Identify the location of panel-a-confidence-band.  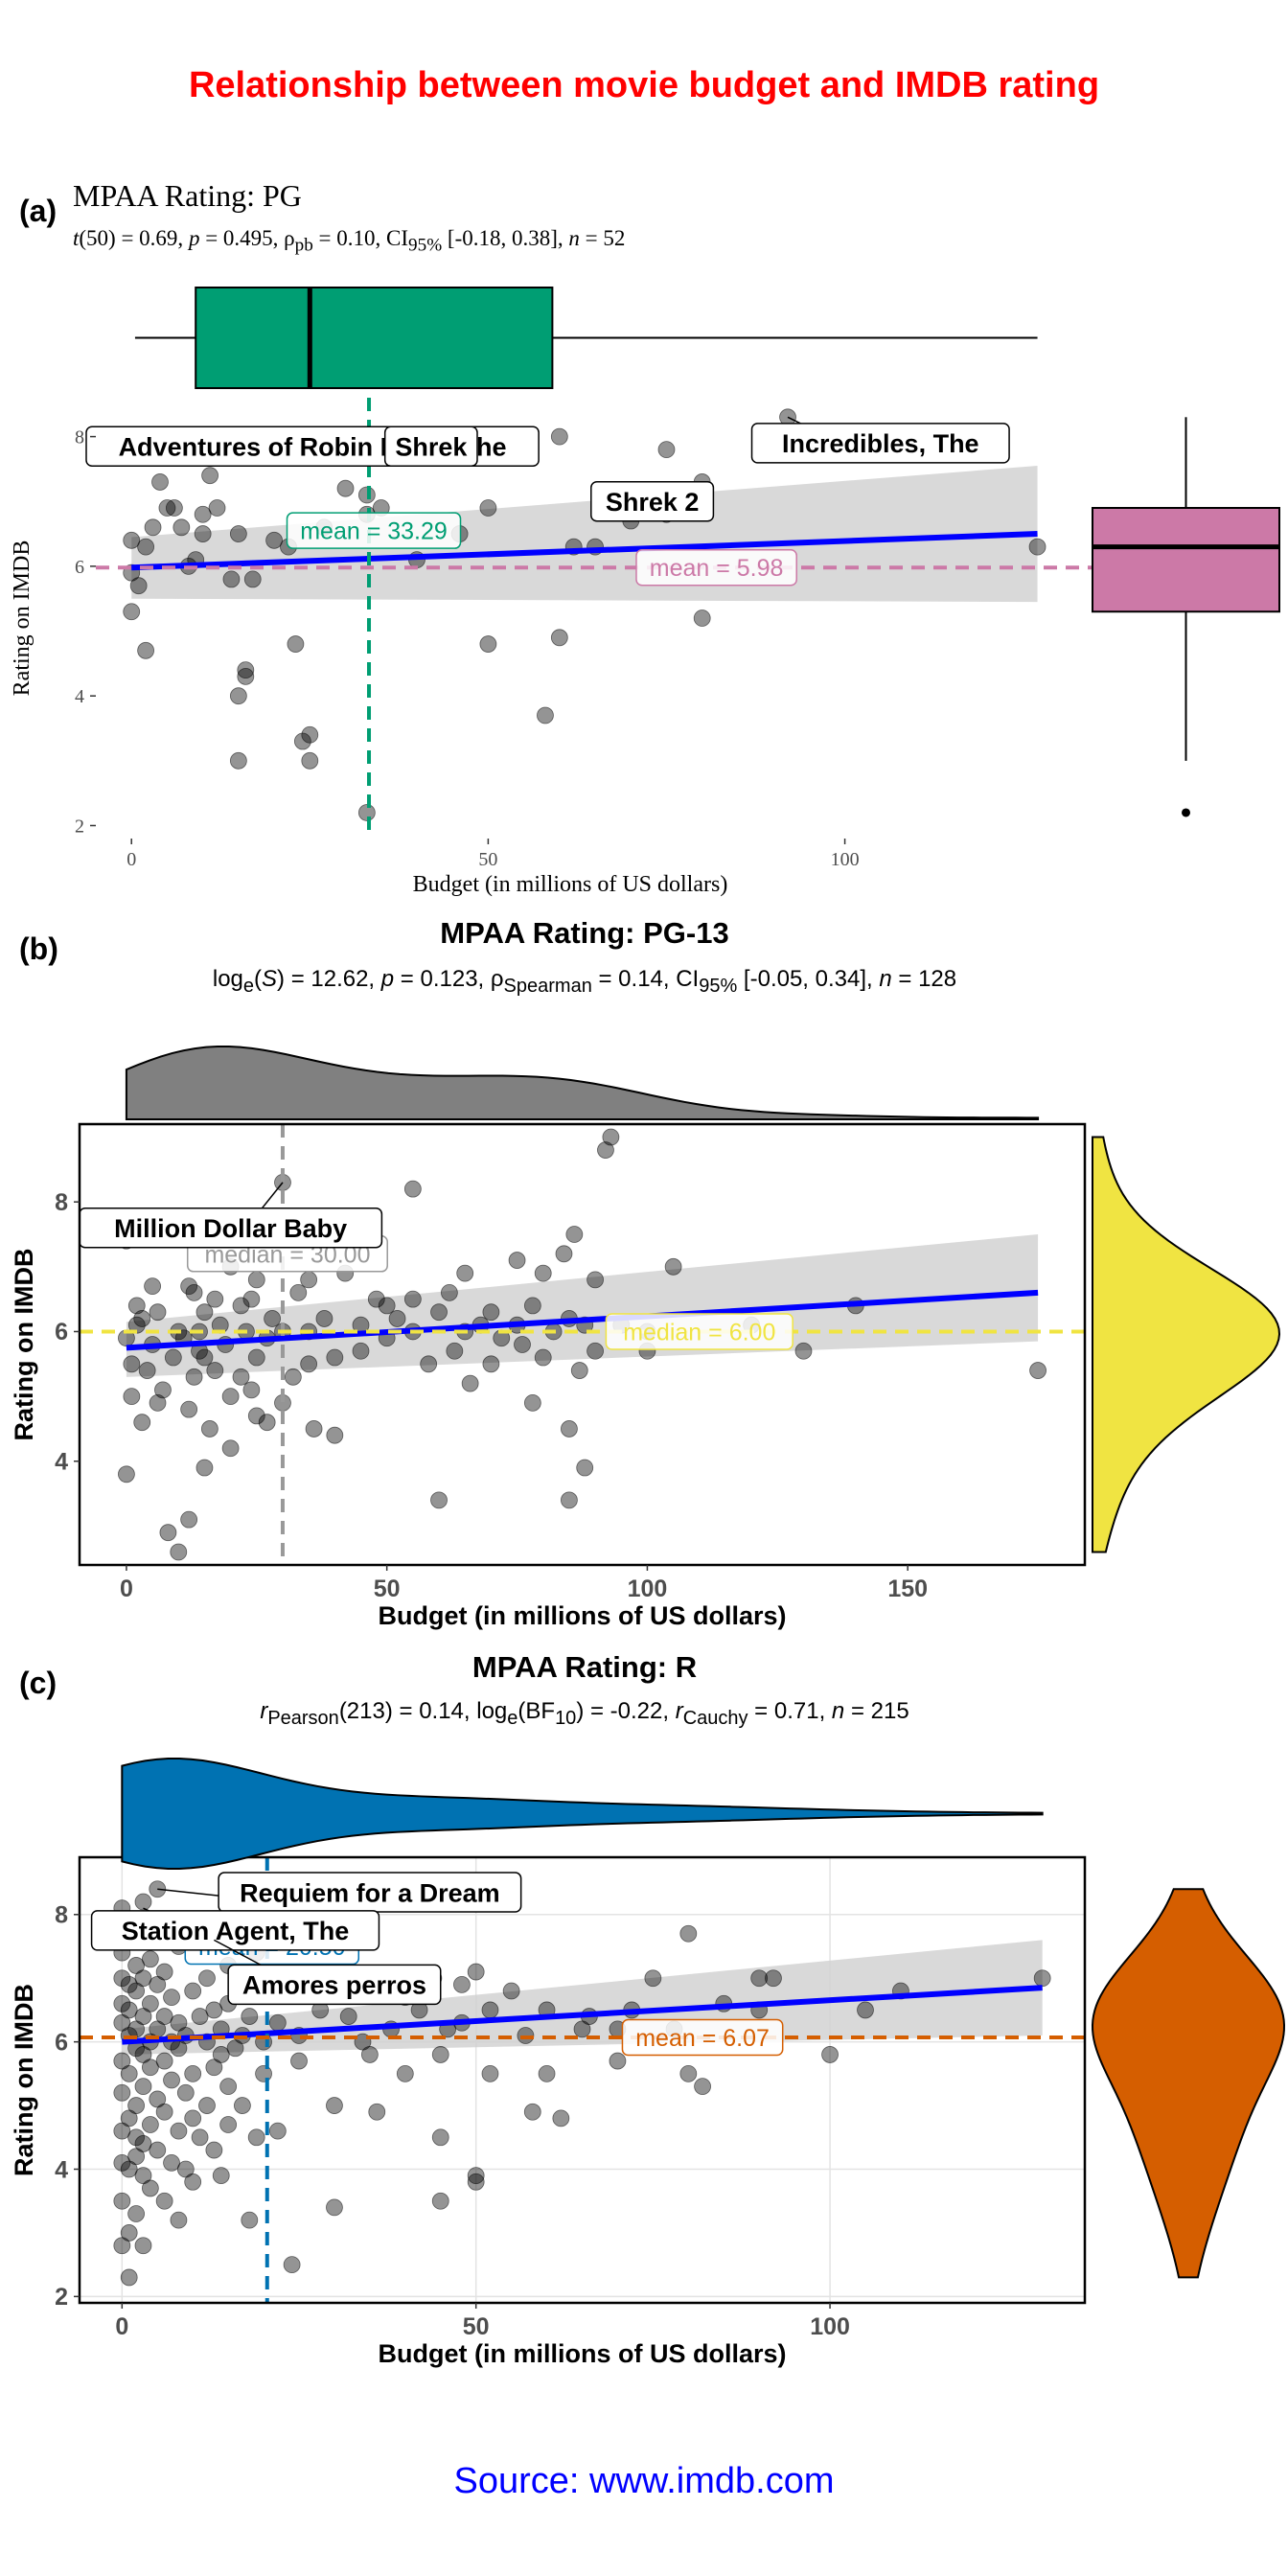
(584, 534).